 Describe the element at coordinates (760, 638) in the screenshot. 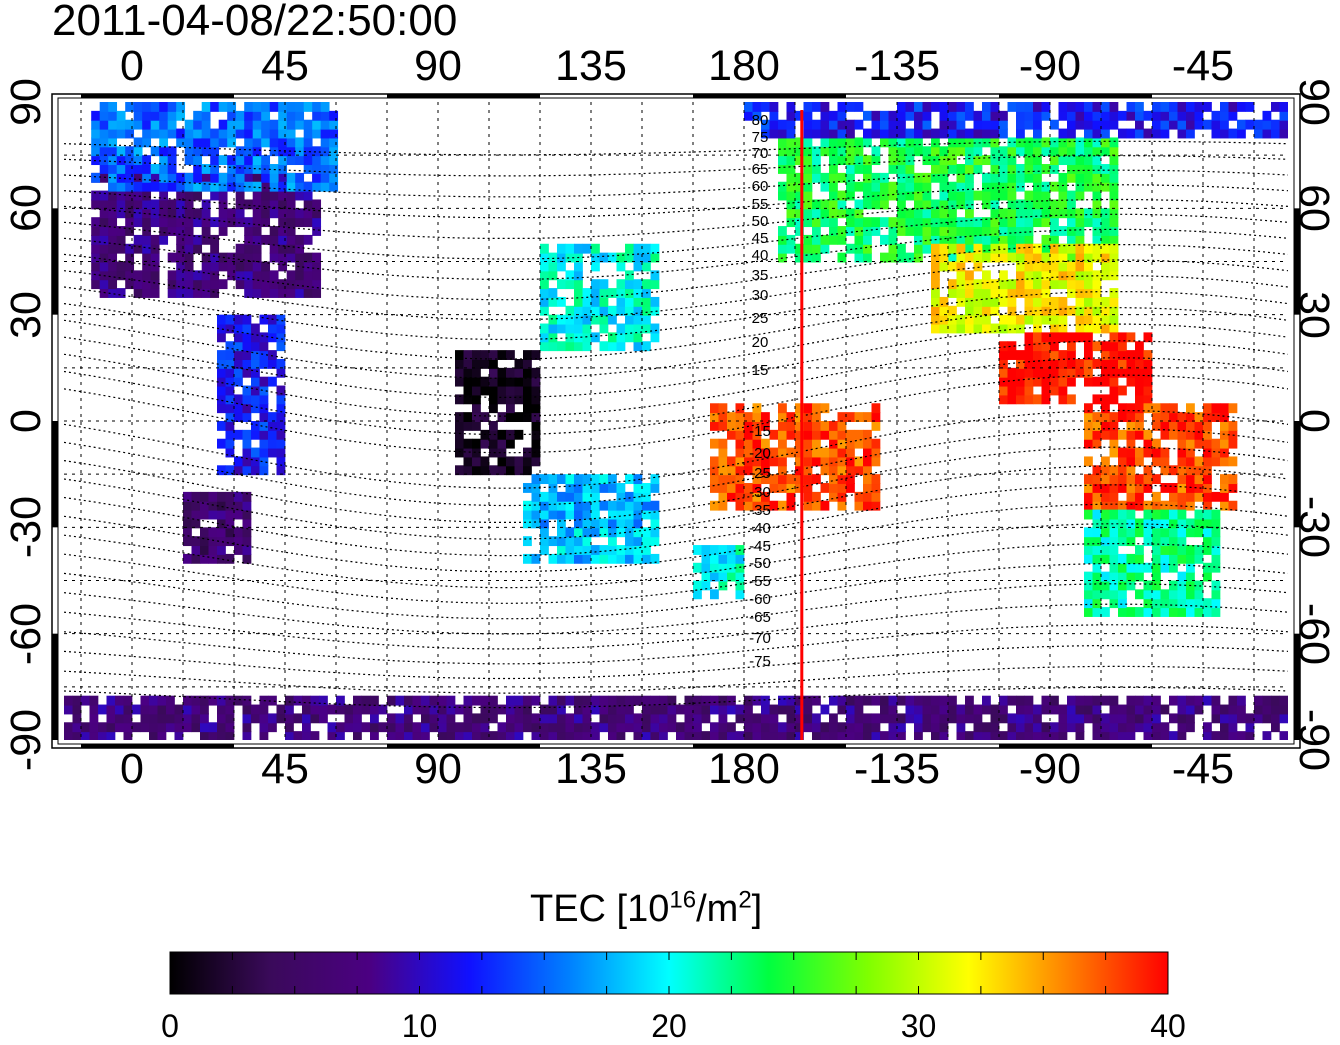

I see `mag-lat-label: -70` at that location.